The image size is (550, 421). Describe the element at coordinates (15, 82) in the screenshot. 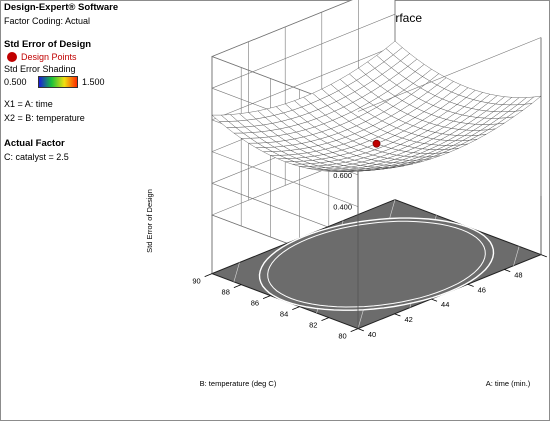

I see `shading-min-label: 0.500` at that location.